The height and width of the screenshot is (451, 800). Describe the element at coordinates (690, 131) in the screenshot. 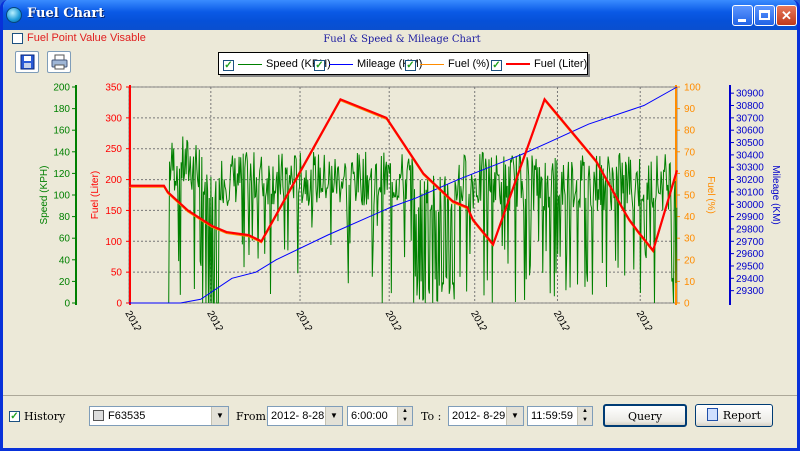

I see `tick-label-fuel-pct: 80` at that location.